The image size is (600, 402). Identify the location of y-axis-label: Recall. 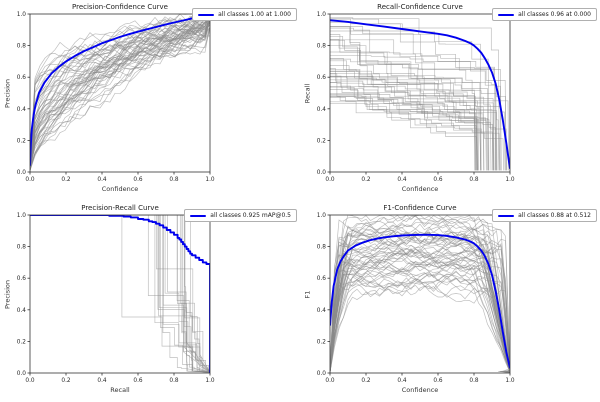
(307, 93).